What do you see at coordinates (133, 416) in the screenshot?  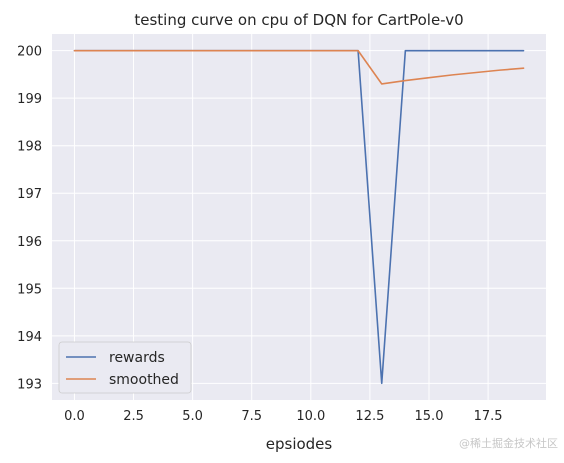 I see `x-tick-label: 2.5` at bounding box center [133, 416].